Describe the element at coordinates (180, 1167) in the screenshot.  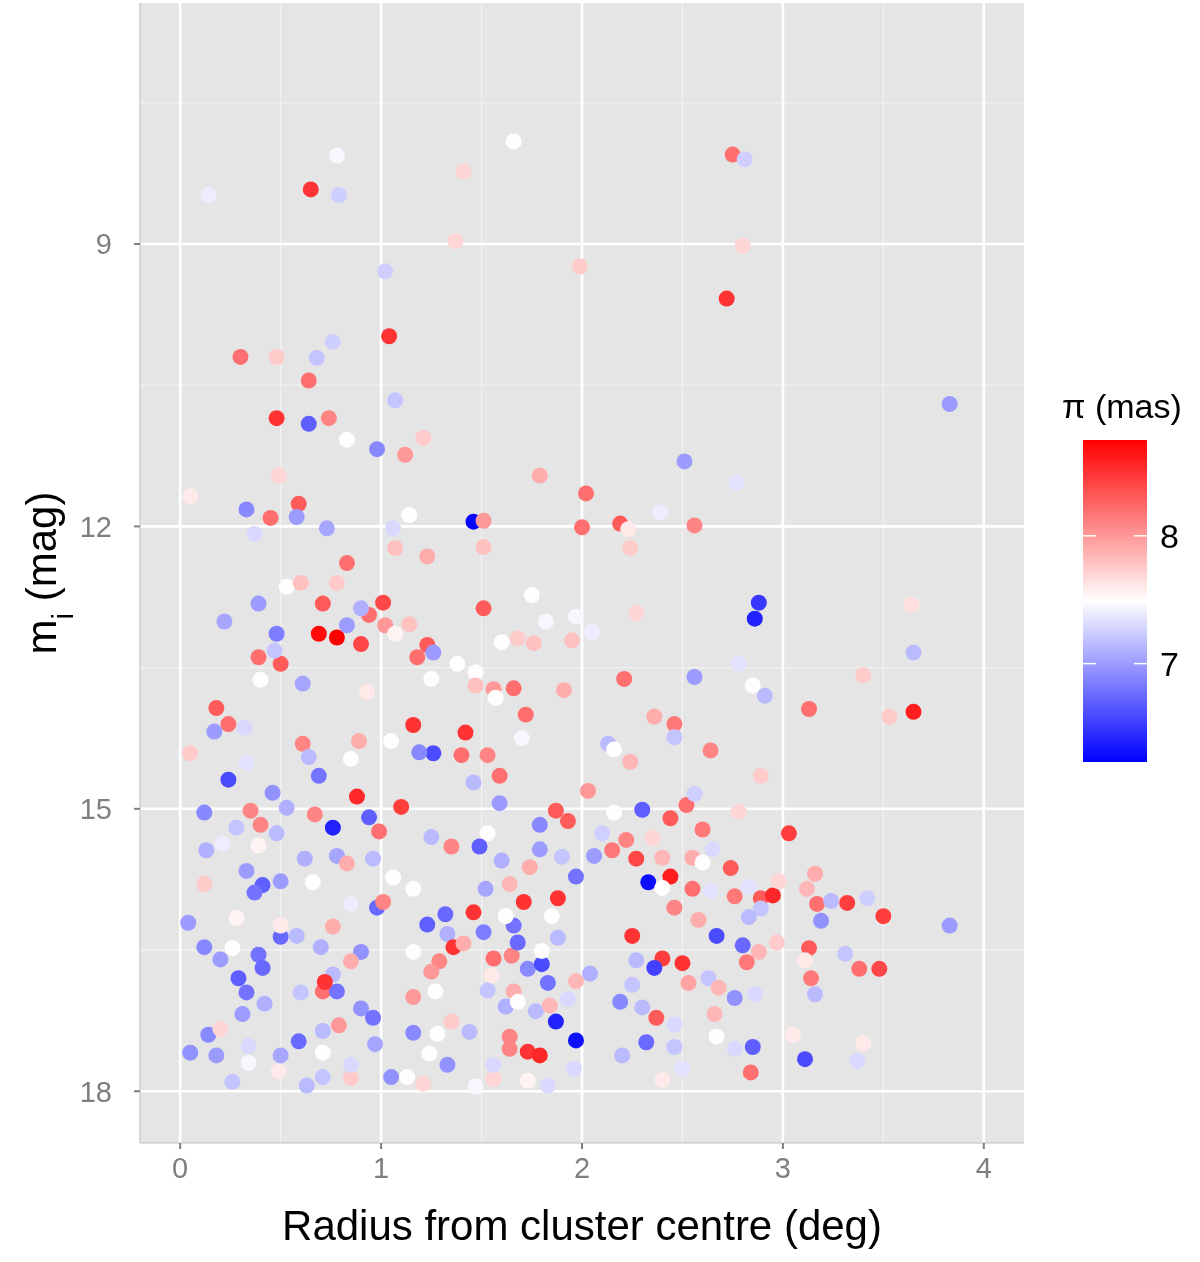
I see `x-tick-label: 0` at that location.